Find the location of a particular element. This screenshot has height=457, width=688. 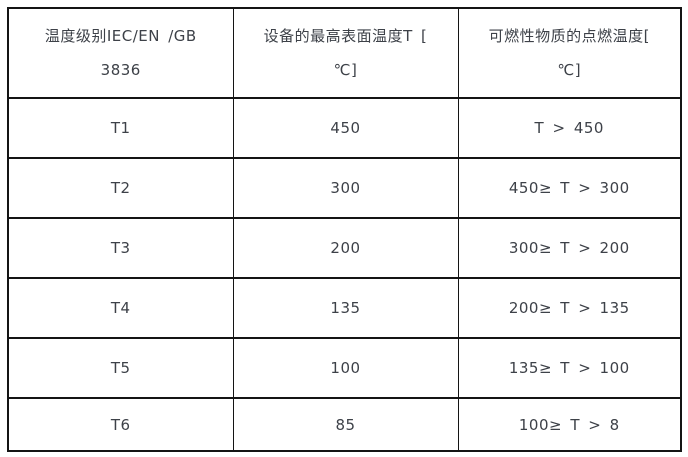

cell-ignition-range: T > 450 is located at coordinates (569, 128).